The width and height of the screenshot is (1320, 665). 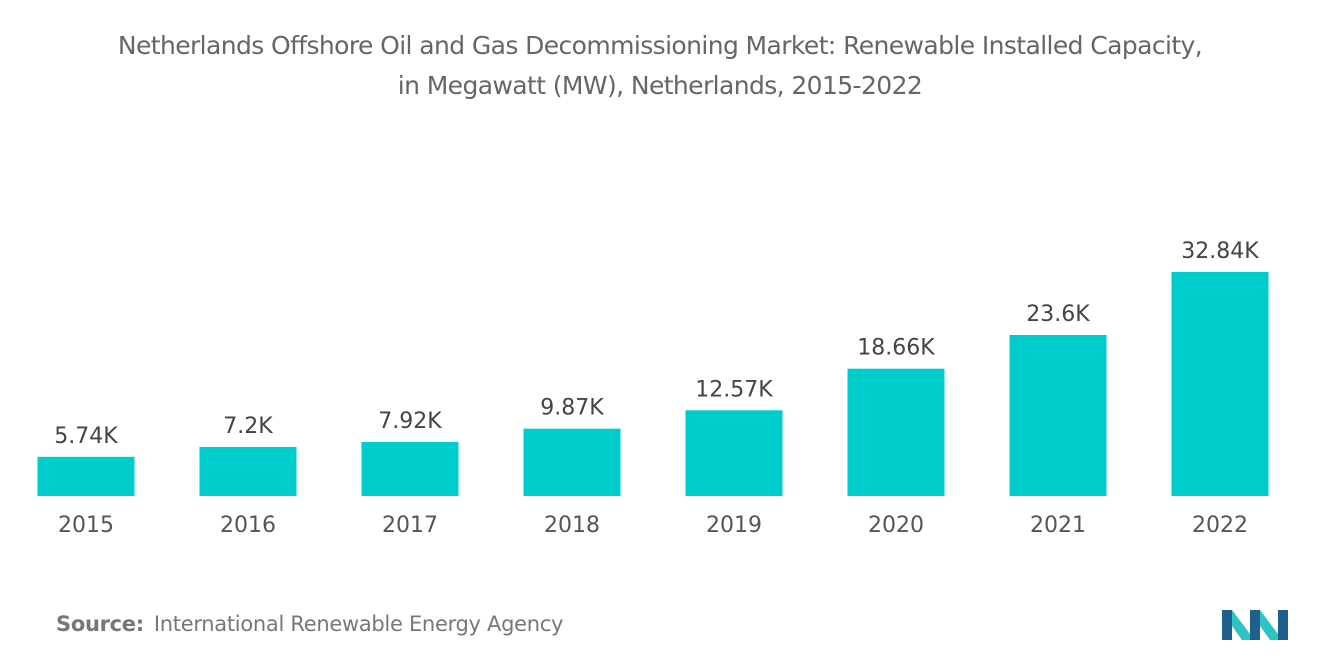 I want to click on bar-2017, so click(x=410, y=469).